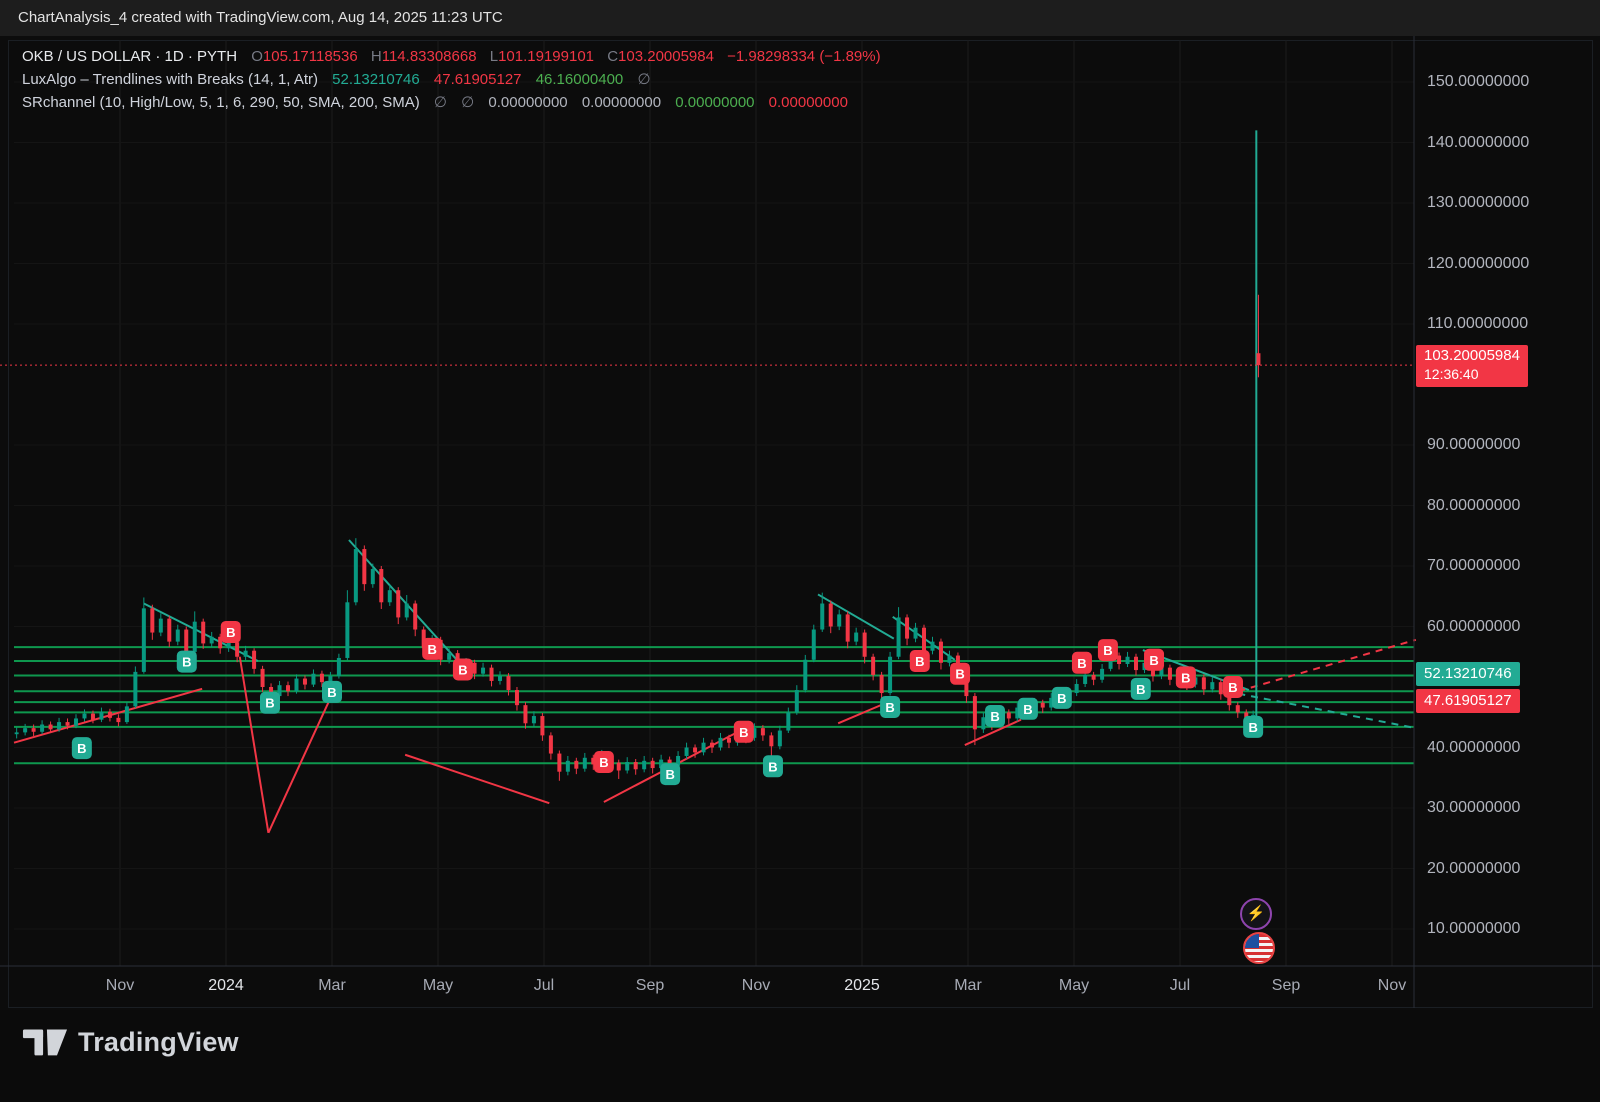 The width and height of the screenshot is (1600, 1102). I want to click on downtrend-projection-line, so click(1327, 711).